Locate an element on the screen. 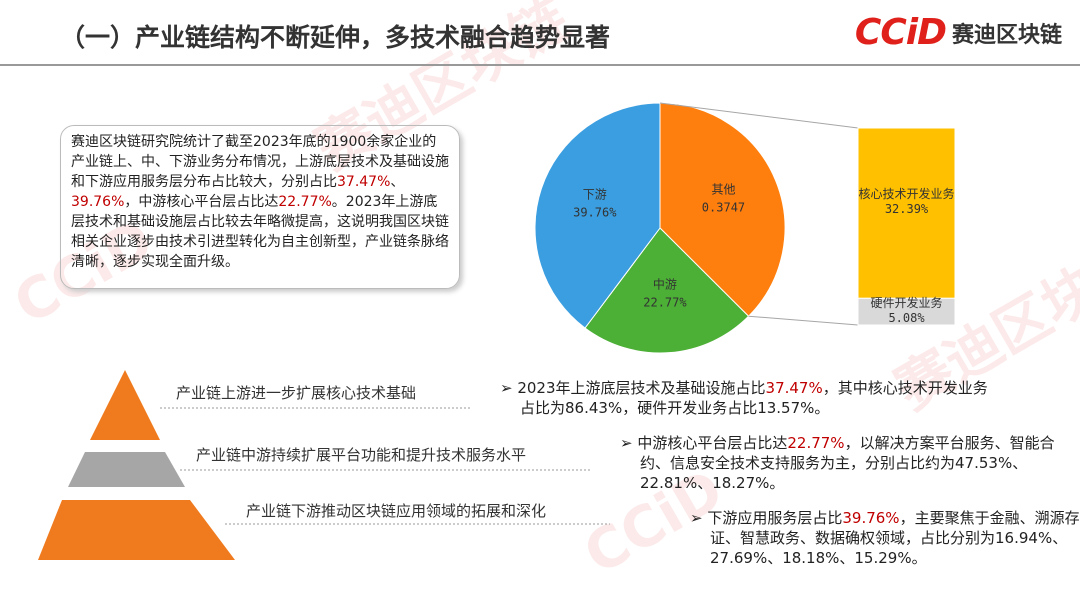 This screenshot has height=608, width=1080. bar-category: 核心技术开发业务 is located at coordinates (906, 194).